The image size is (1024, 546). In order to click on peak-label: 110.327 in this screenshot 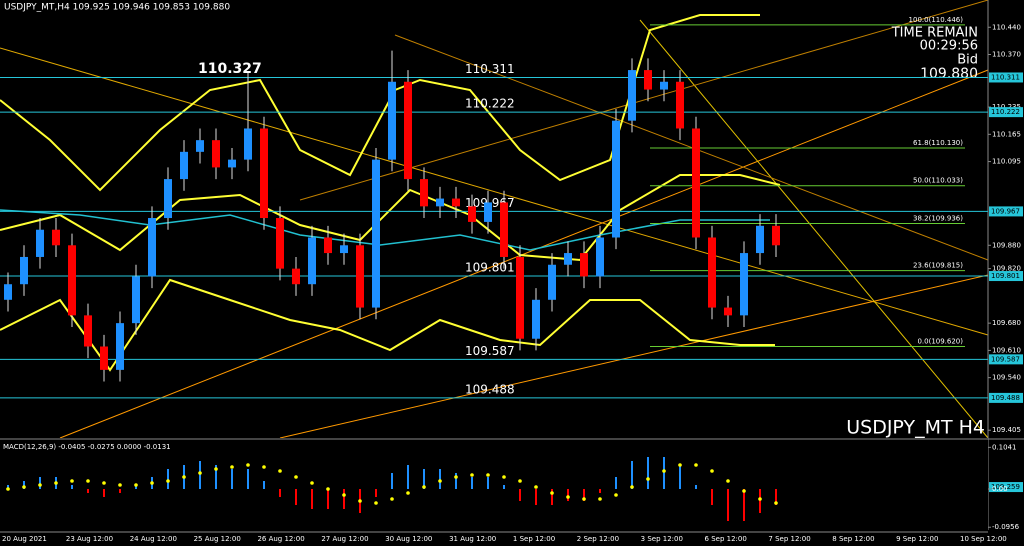, I will do `click(230, 69)`.